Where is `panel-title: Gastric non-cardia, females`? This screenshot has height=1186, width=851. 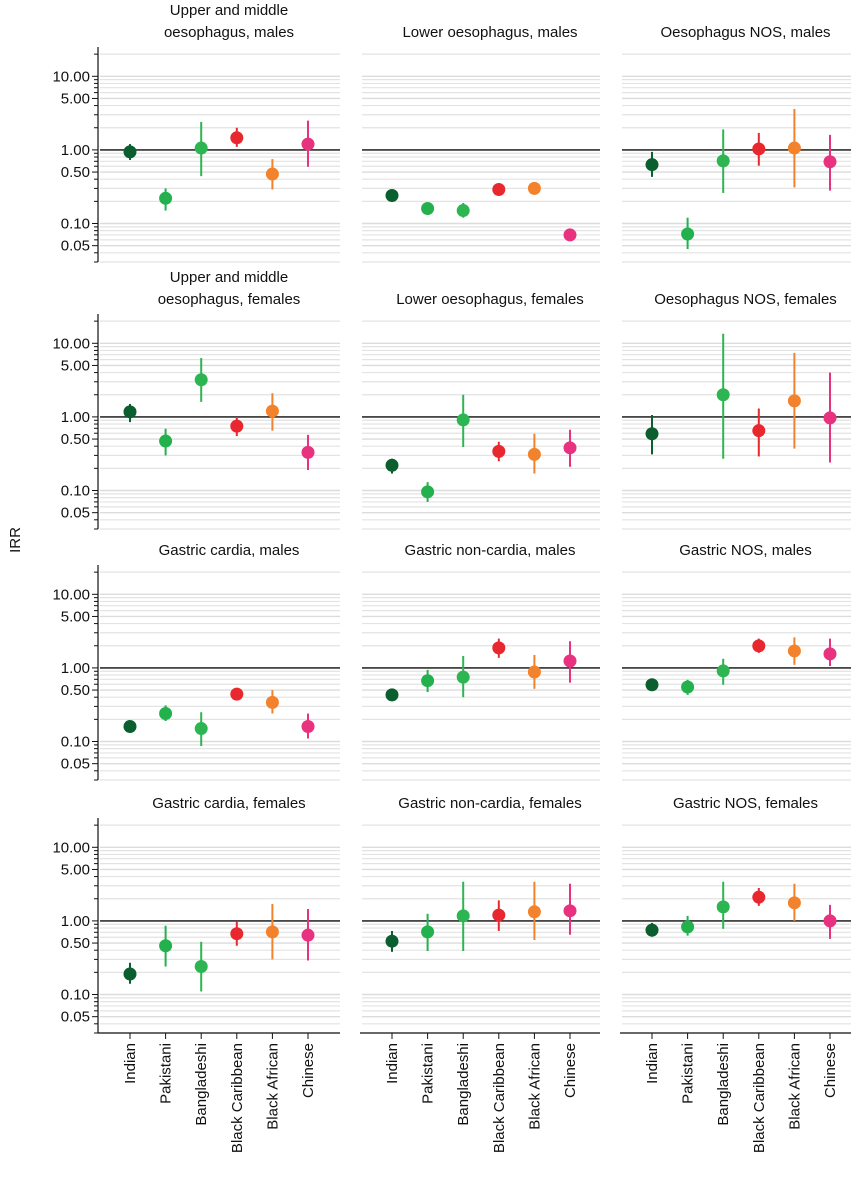
panel-title: Gastric non-cardia, females is located at coordinates (489, 803).